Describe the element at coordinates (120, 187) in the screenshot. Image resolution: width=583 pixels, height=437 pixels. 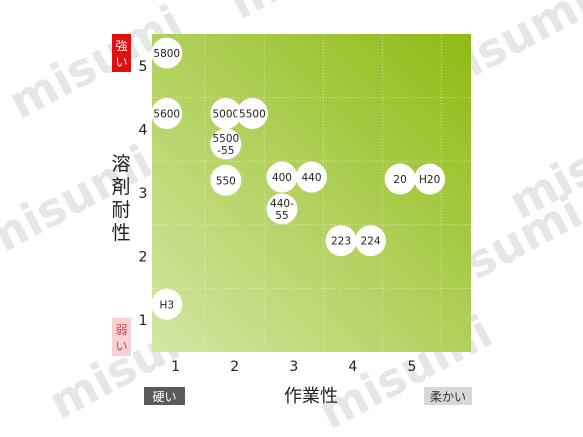
I see `y-axis-label-char: 剤` at that location.